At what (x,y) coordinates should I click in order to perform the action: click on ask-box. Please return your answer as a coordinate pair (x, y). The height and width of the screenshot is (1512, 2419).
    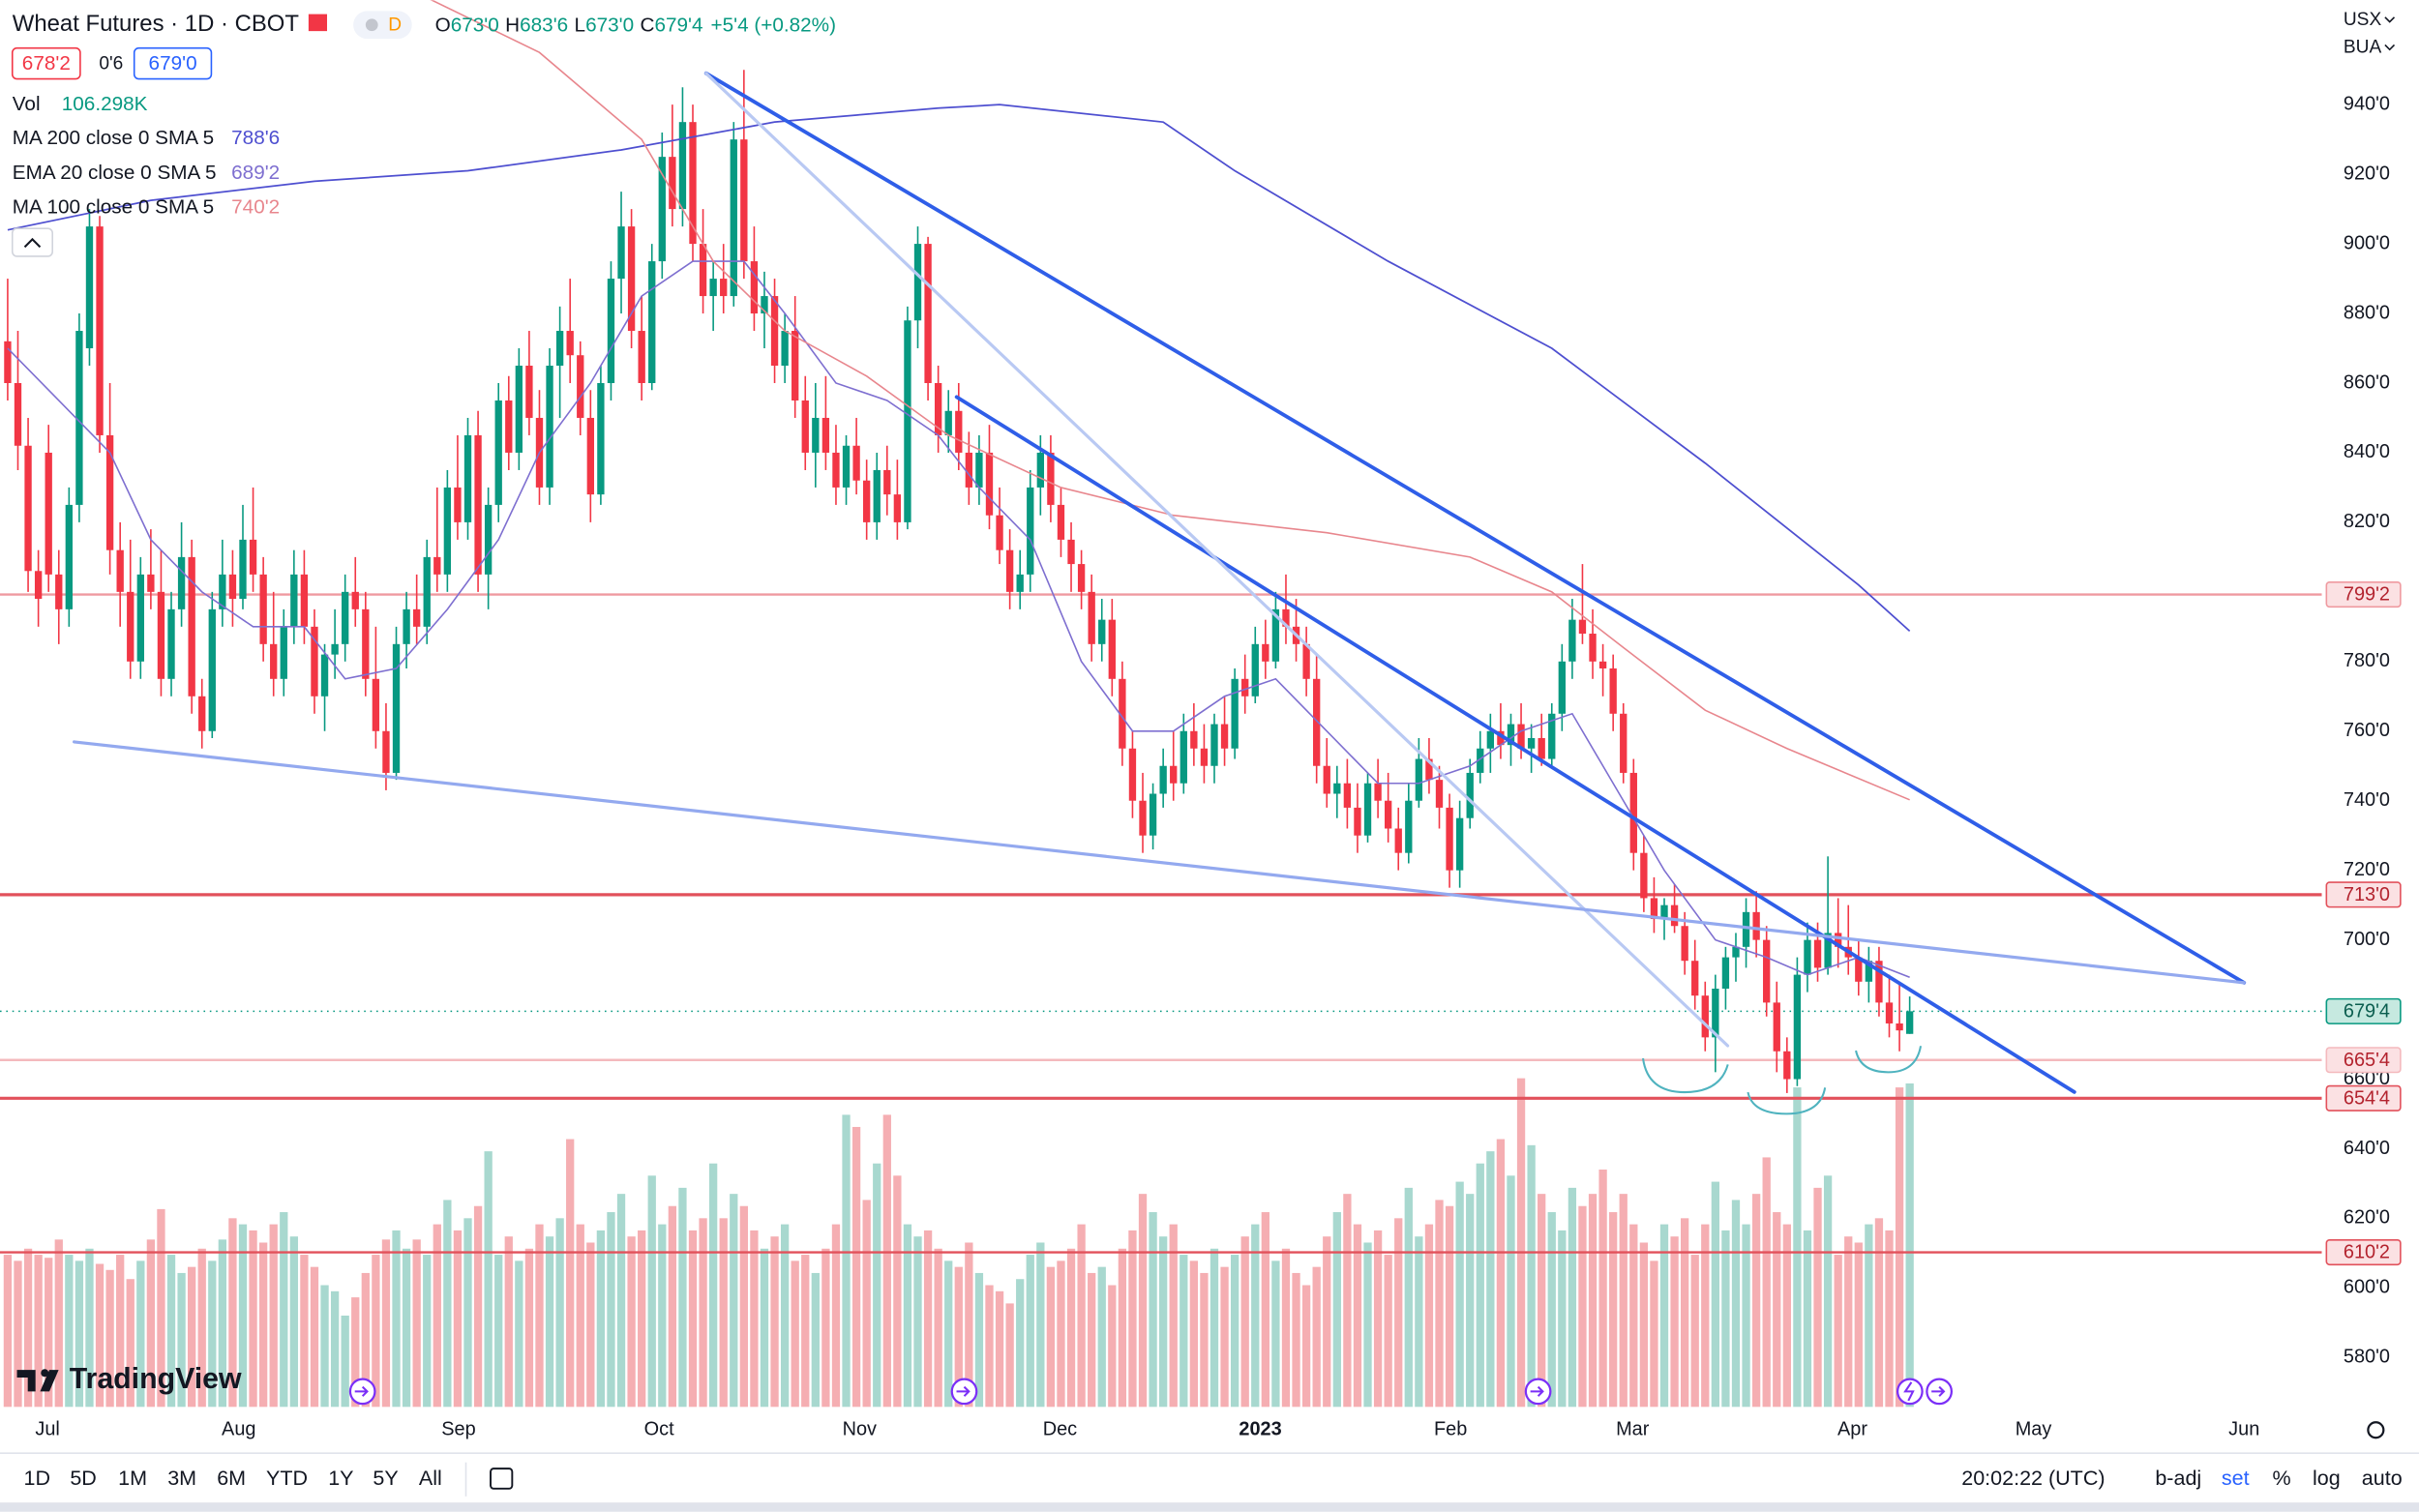
    Looking at the image, I should click on (173, 63).